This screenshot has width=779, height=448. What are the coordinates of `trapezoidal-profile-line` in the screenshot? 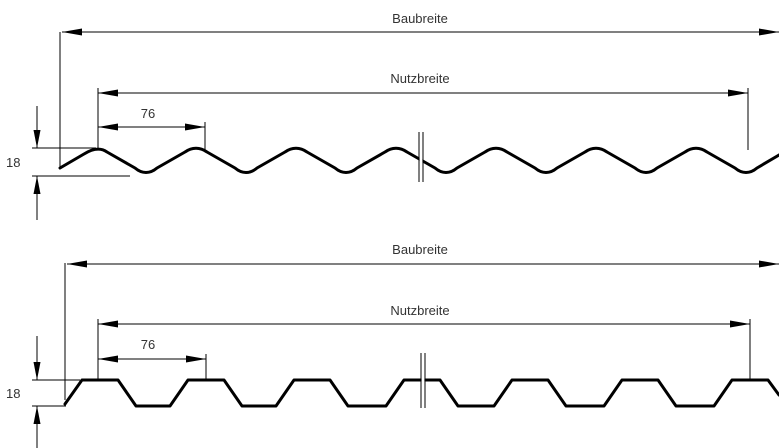 It's located at (421, 393).